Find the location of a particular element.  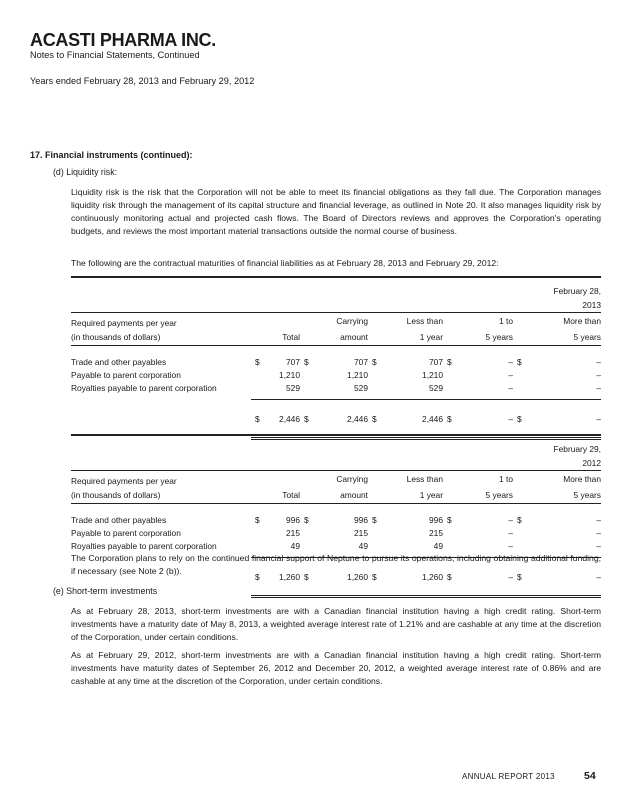

header-amount: amount is located at coordinates (354, 336).